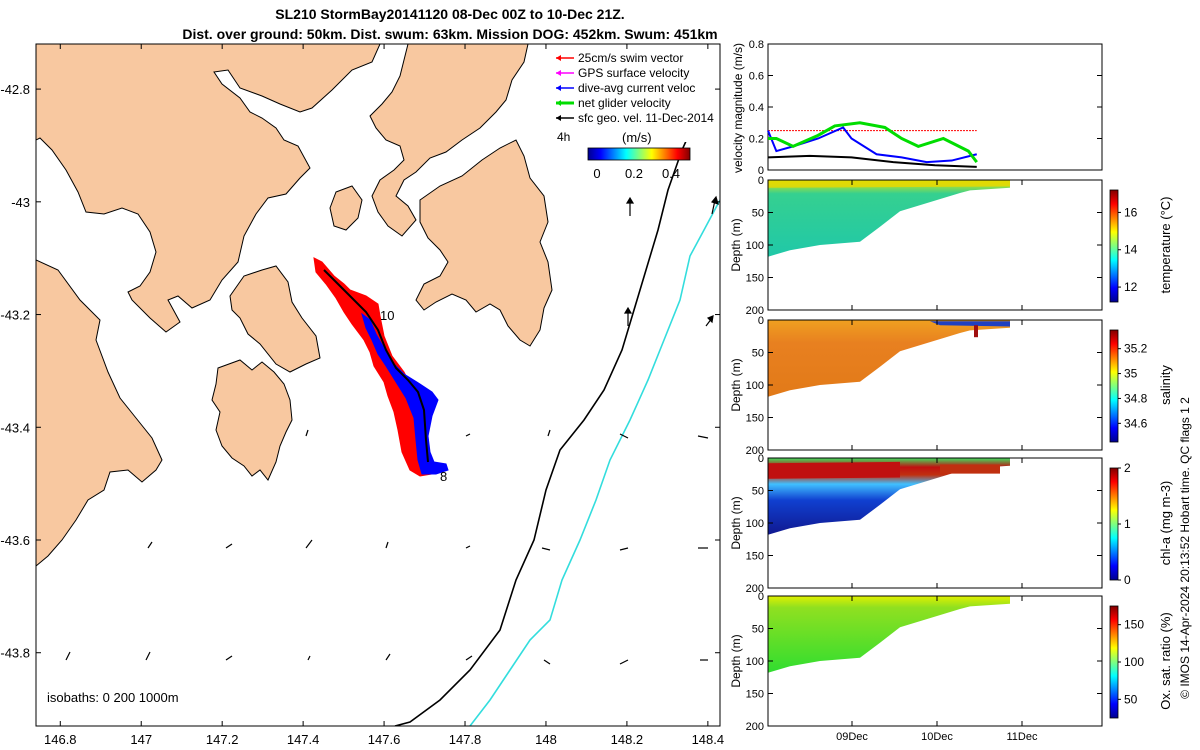 Image resolution: width=1200 pixels, height=750 pixels. Describe the element at coordinates (761, 171) in the screenshot. I see `velocity-ytick-label: 0` at that location.